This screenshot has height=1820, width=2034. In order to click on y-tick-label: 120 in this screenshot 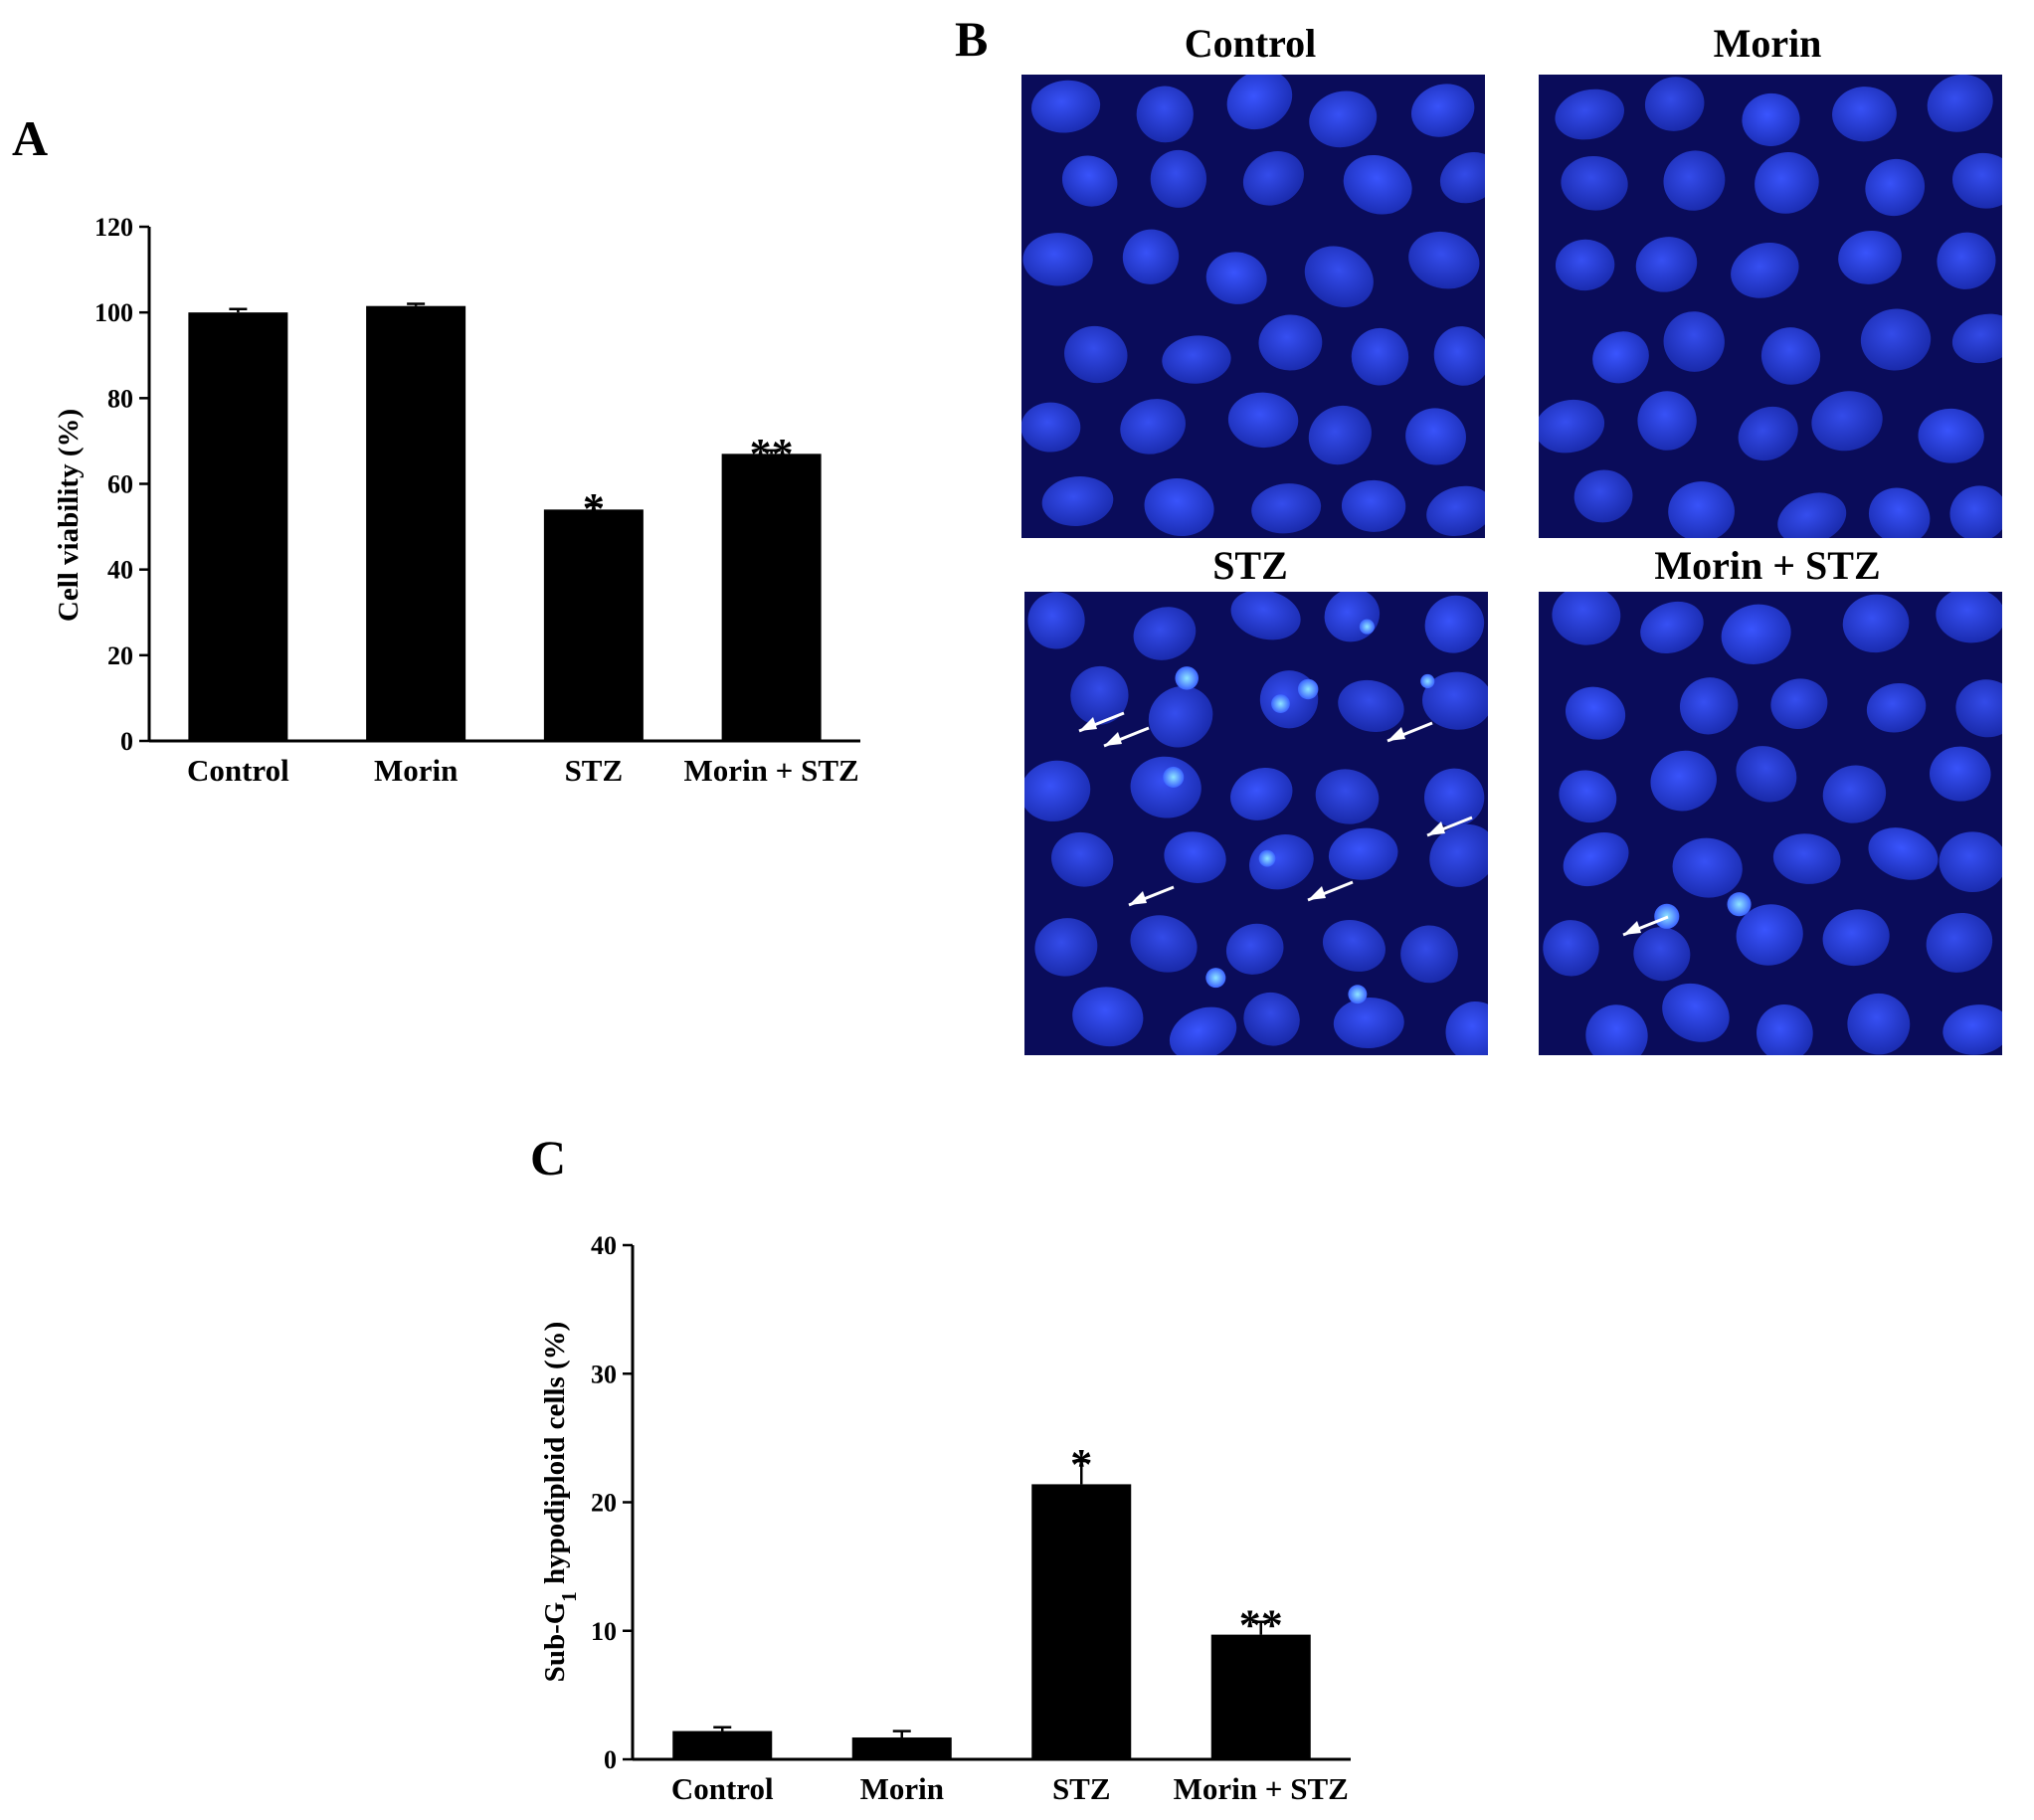, I will do `click(114, 227)`.